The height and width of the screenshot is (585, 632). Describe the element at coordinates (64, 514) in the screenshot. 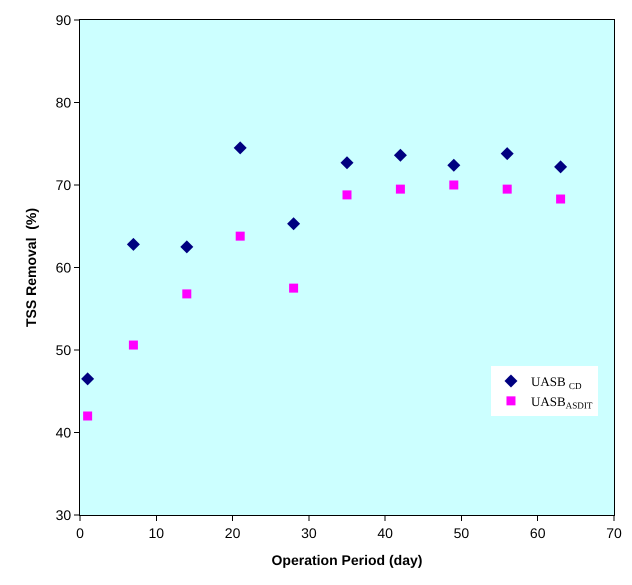

I see `y-tick-label: 30` at that location.